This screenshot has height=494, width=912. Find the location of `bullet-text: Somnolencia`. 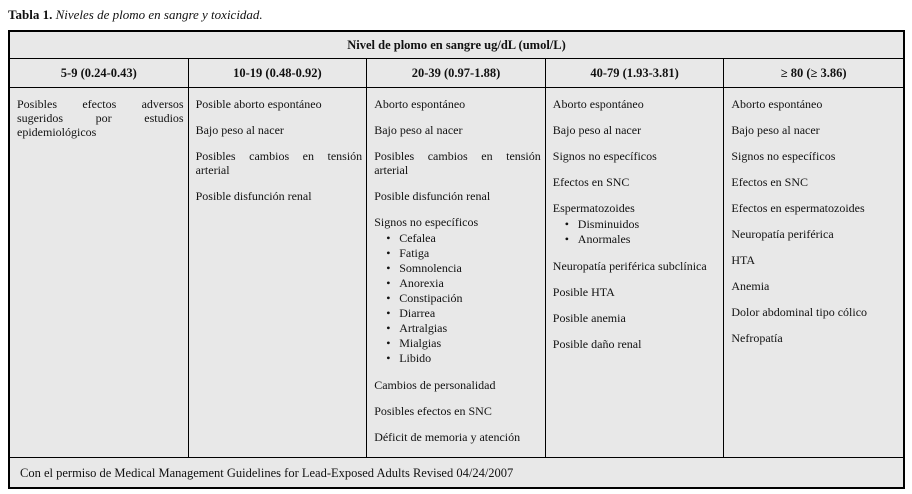

bullet-text: Somnolencia is located at coordinates (430, 268).